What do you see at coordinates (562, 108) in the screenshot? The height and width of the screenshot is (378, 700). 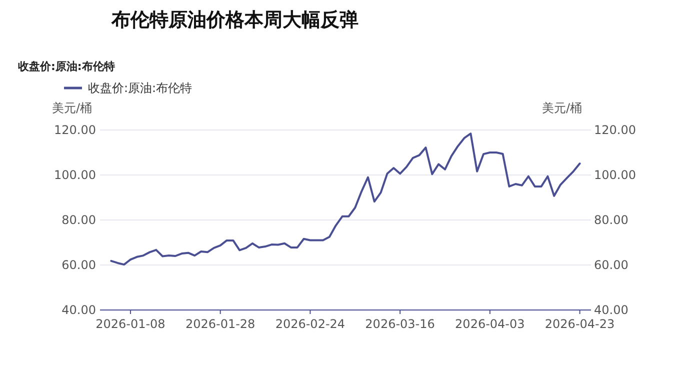 I see `y2-axis-title: 美元/桶` at bounding box center [562, 108].